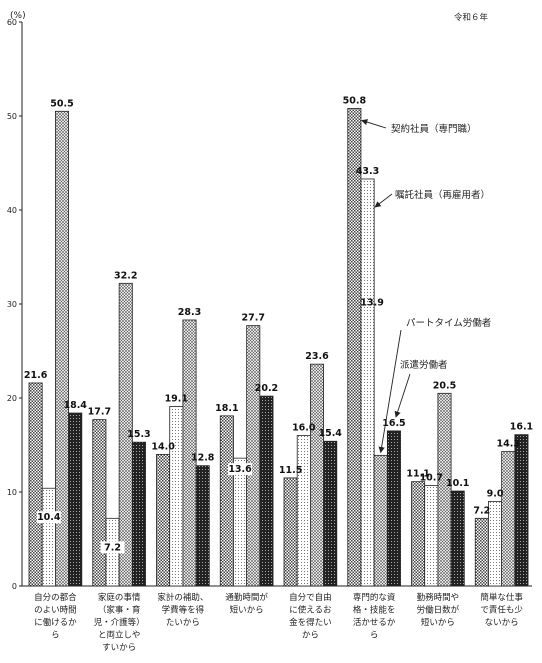 The height and width of the screenshot is (663, 542). What do you see at coordinates (502, 623) in the screenshot?
I see `category-label: ないから` at bounding box center [502, 623].